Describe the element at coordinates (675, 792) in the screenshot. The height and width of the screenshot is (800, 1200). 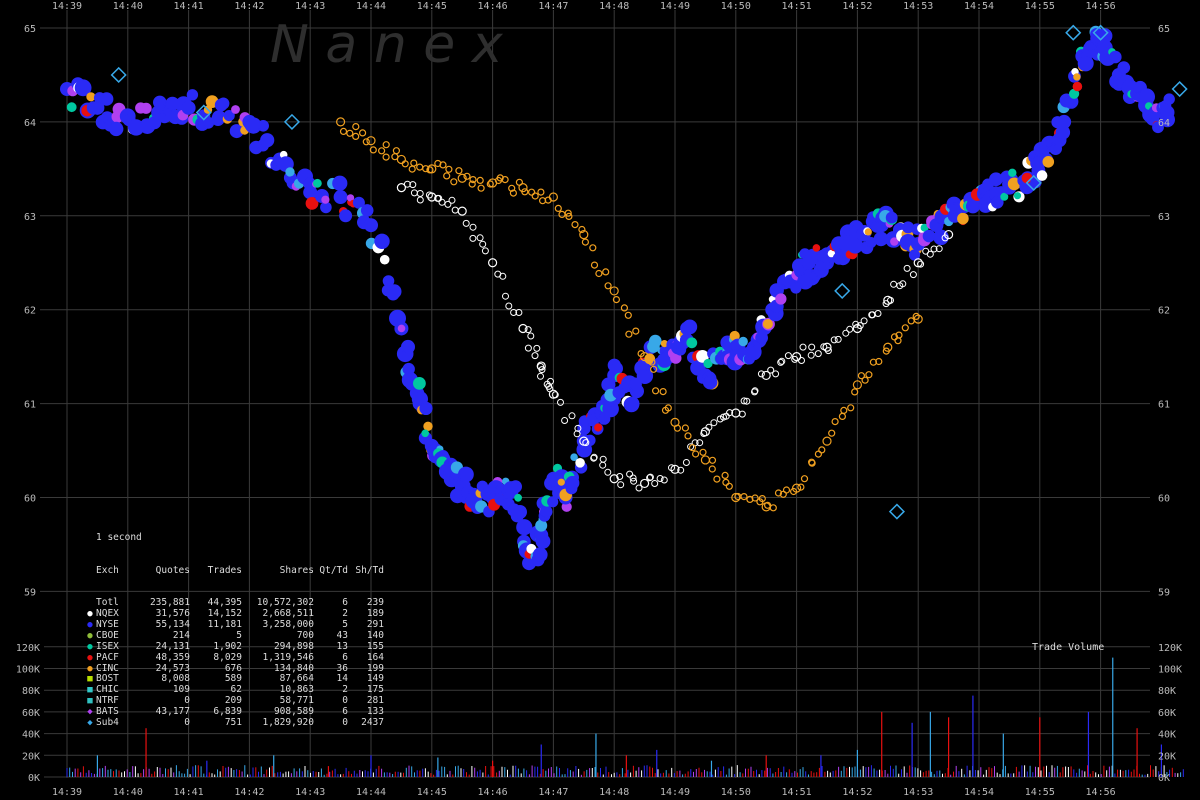
I see `x-tick-label-bottom: 14:49` at that location.